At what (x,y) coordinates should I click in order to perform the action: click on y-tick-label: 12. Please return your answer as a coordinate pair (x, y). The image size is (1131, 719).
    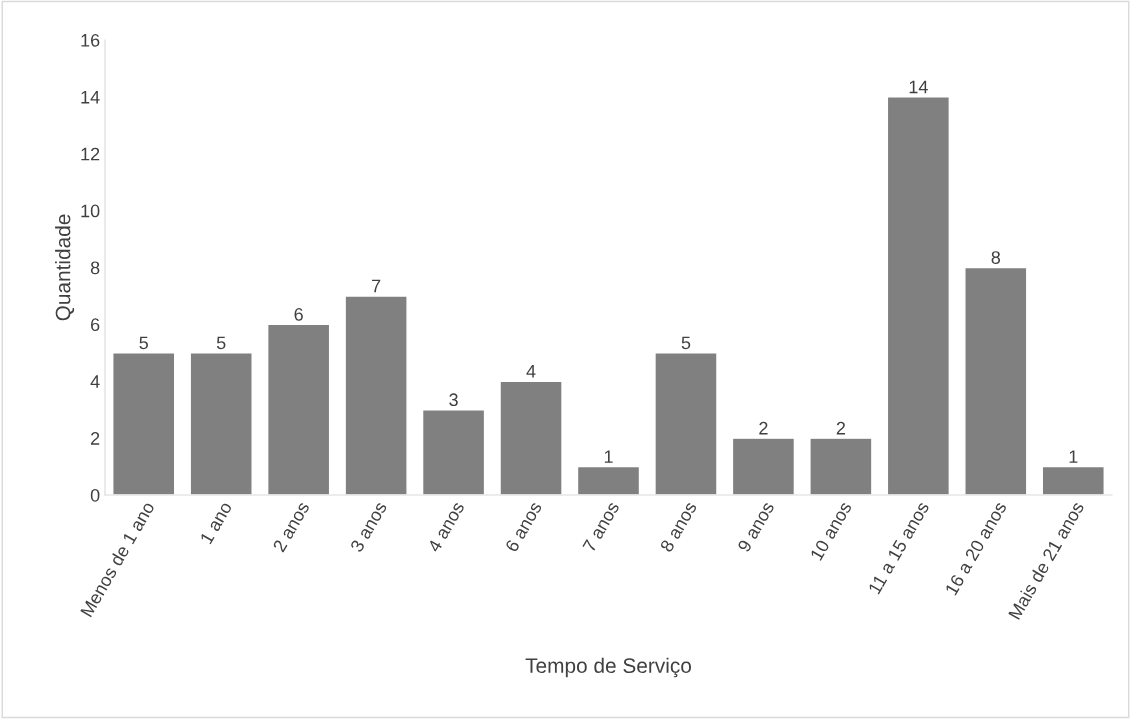
    Looking at the image, I should click on (90, 154).